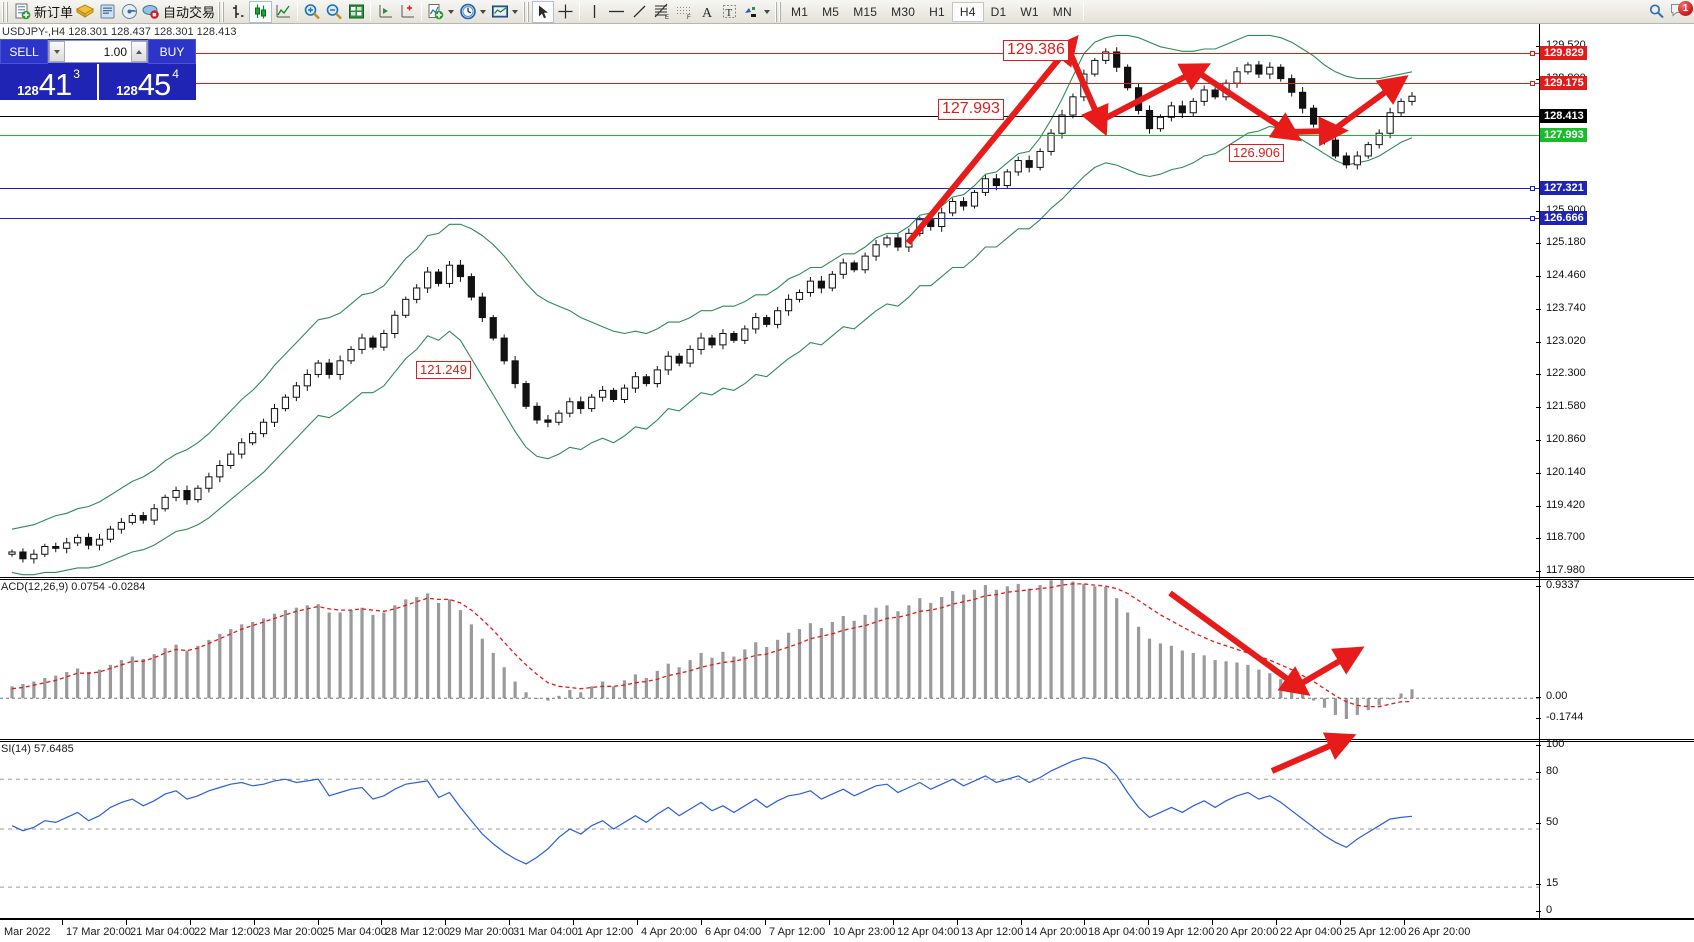 The width and height of the screenshot is (1694, 942). Describe the element at coordinates (769, 53) in the screenshot. I see `price-level-line-129.829` at that location.